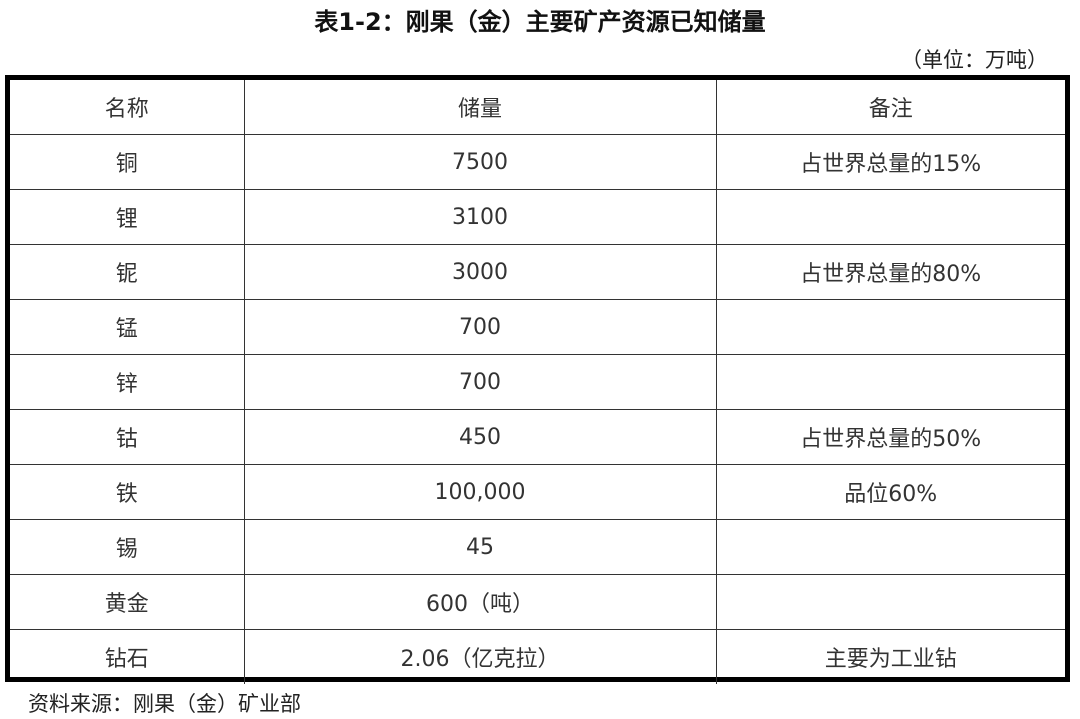  What do you see at coordinates (480, 602) in the screenshot?
I see `cell-reserve: 600（吨）` at bounding box center [480, 602].